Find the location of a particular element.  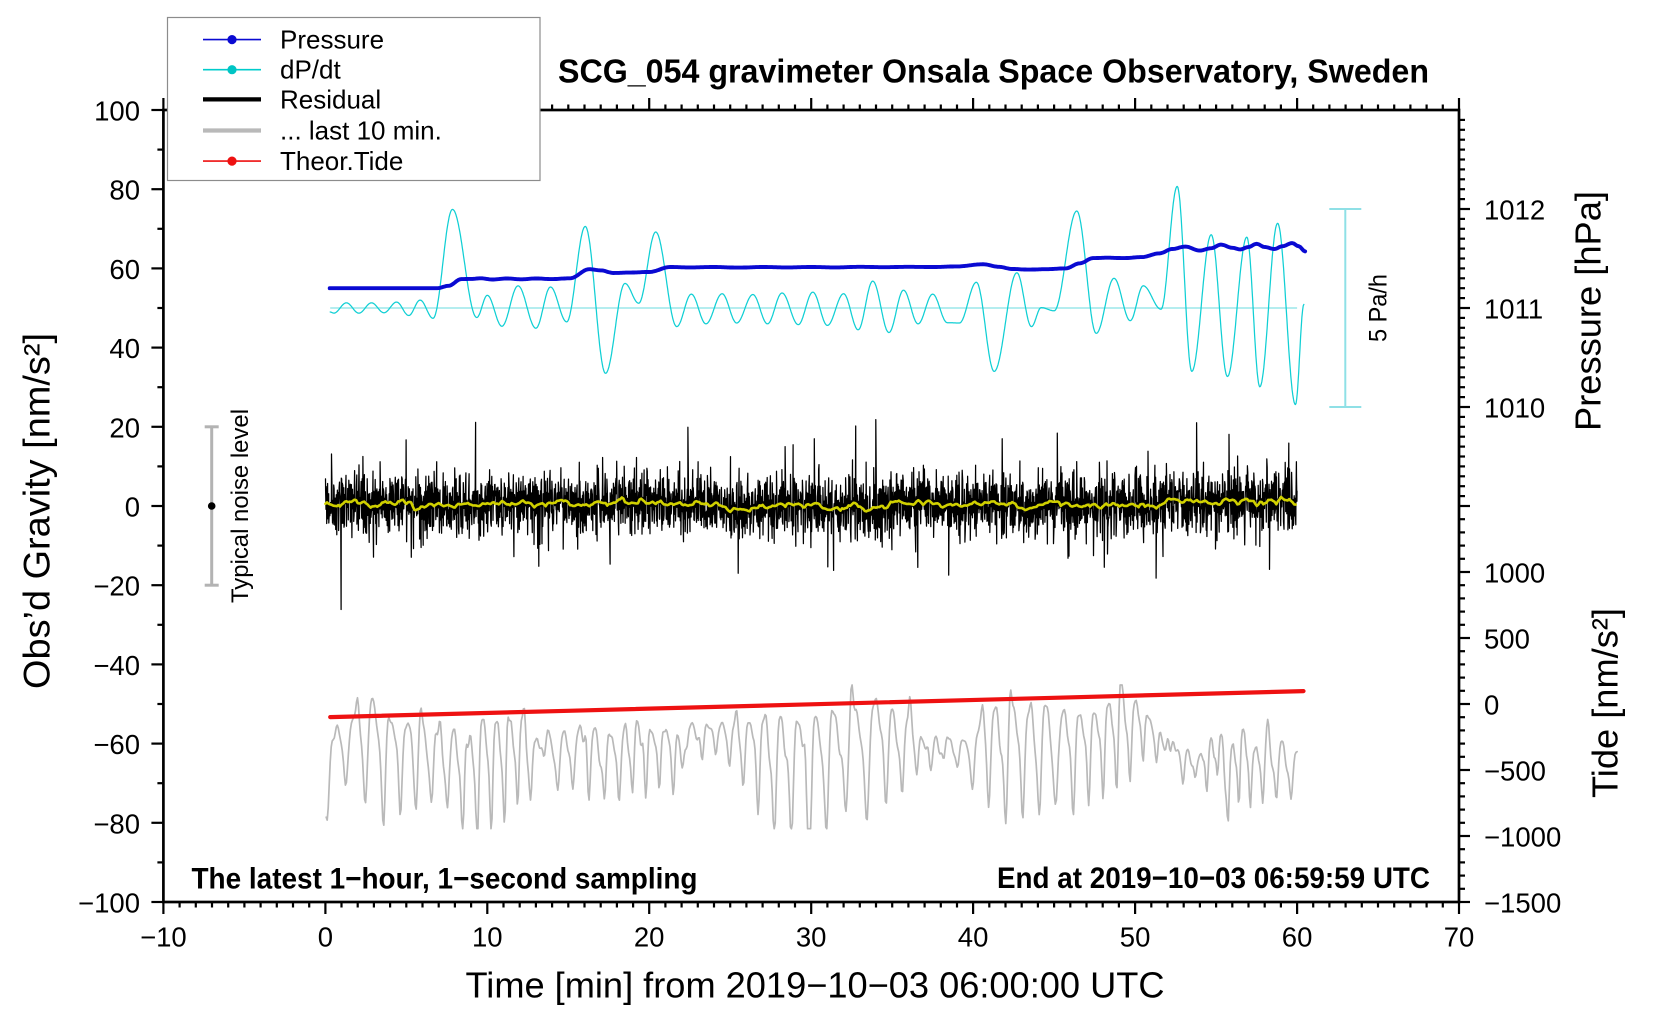

svg-text:The latest 1−hour, 1−second sa: The latest 1−hour, 1−second sampling is located at coordinates (445, 879).